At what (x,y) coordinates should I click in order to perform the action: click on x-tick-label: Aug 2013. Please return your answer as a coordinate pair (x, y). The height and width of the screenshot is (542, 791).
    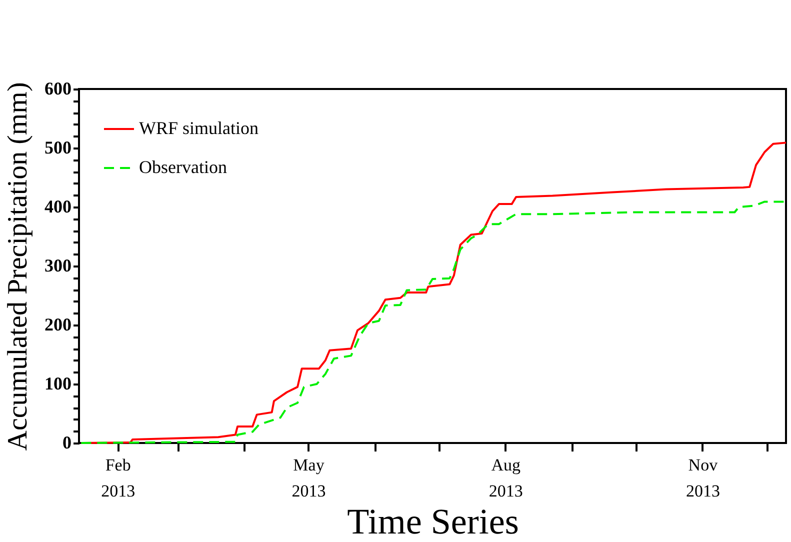
    Looking at the image, I should click on (505, 478).